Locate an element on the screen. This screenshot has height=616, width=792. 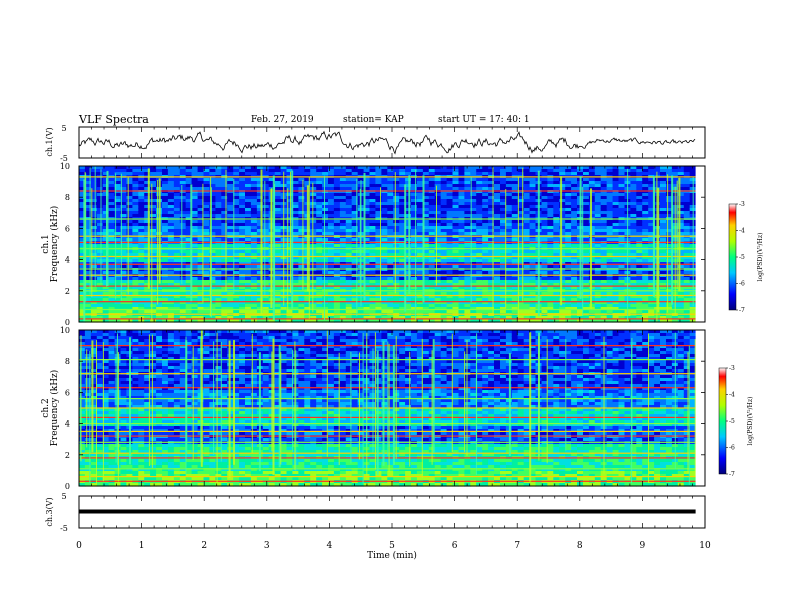
figure-title: VLF Spectra is located at coordinates (114, 119).